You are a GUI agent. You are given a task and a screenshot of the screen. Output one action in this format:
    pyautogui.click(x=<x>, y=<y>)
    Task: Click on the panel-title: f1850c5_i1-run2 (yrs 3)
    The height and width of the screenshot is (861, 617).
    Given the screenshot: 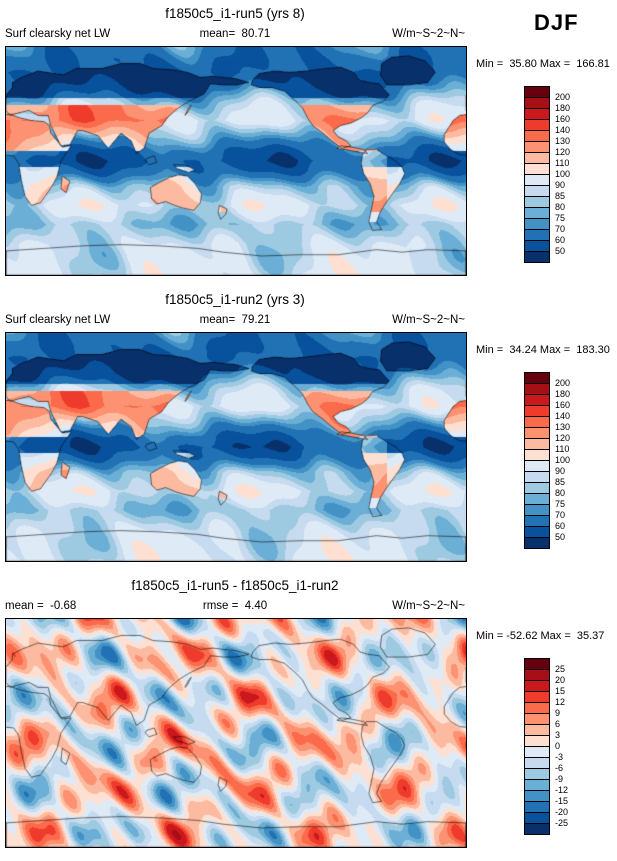 What is the action you would take?
    pyautogui.click(x=235, y=299)
    